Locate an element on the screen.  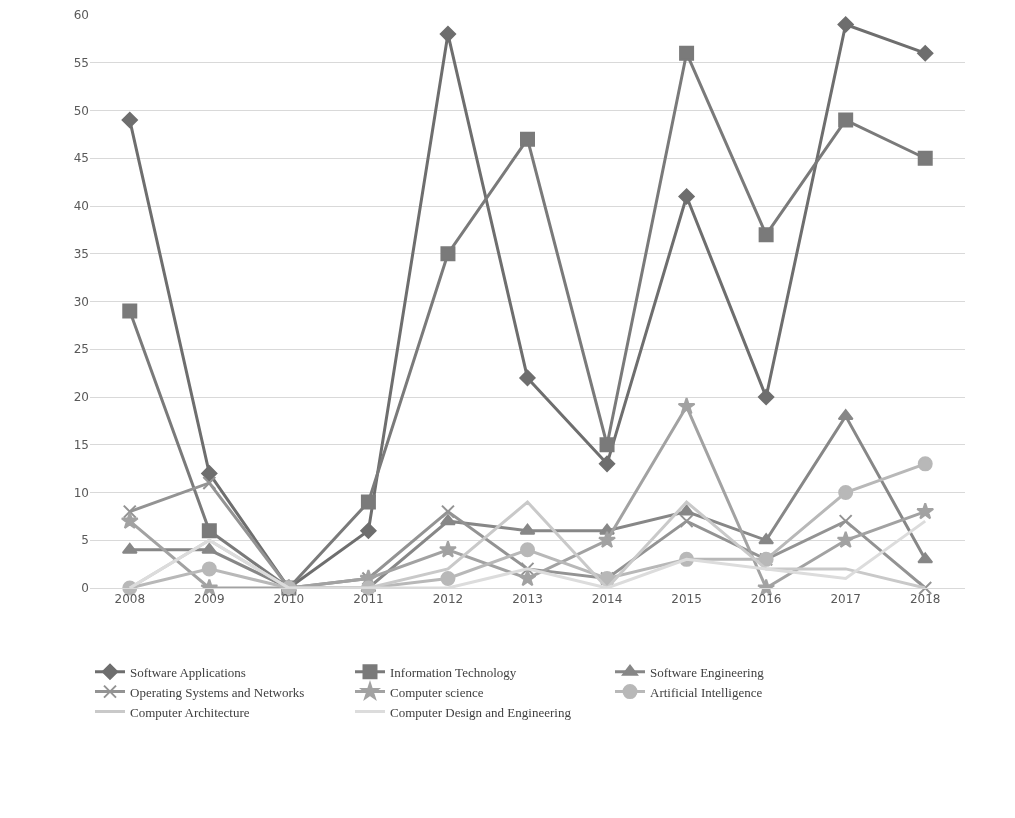
y-tick-label: 15 is located at coordinates (81, 444).